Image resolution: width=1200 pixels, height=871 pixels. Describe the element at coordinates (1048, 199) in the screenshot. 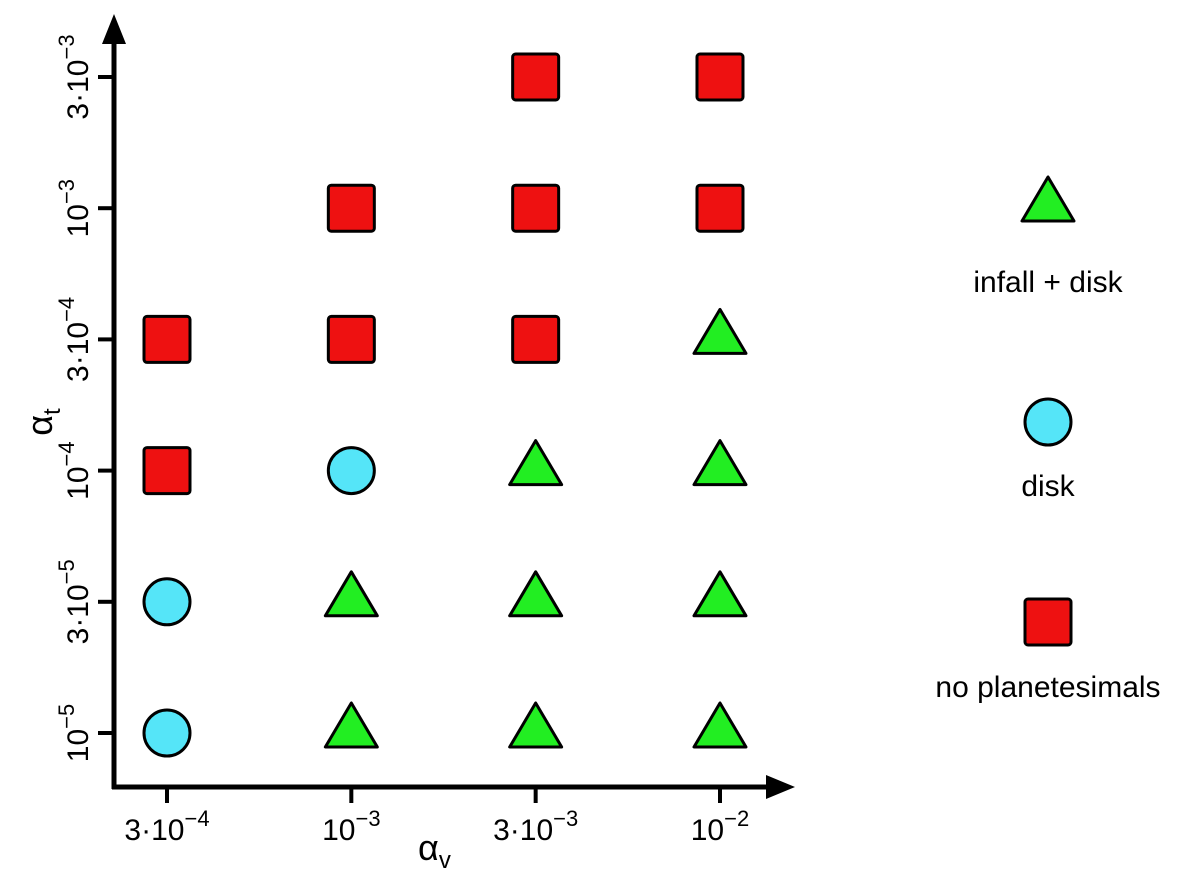

I see `legend-marker-triangle` at that location.